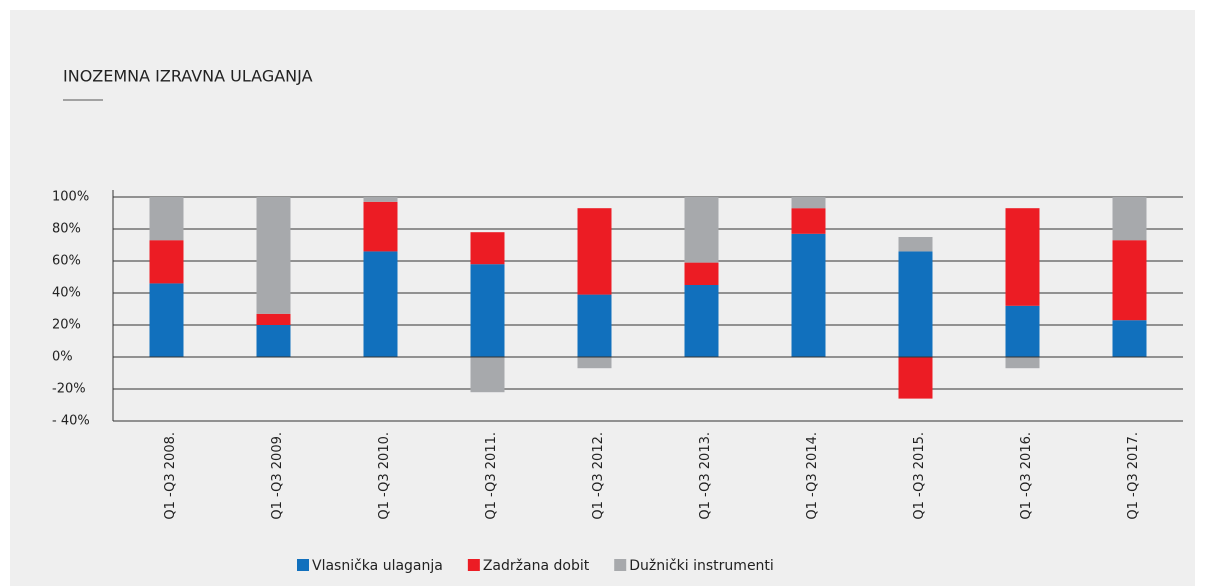 The width and height of the screenshot is (1205, 586). What do you see at coordinates (705, 476) in the screenshot?
I see `x-tick-label: Q1 -Q3 2013.` at bounding box center [705, 476].